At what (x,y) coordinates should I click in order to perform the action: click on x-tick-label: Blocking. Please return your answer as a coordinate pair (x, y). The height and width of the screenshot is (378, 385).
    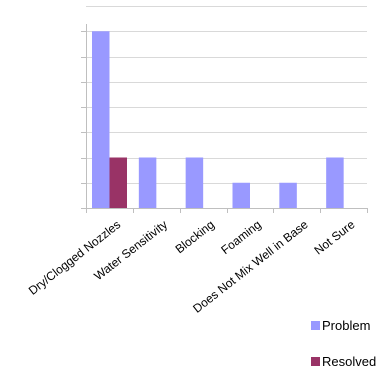
    Looking at the image, I should click on (195, 236).